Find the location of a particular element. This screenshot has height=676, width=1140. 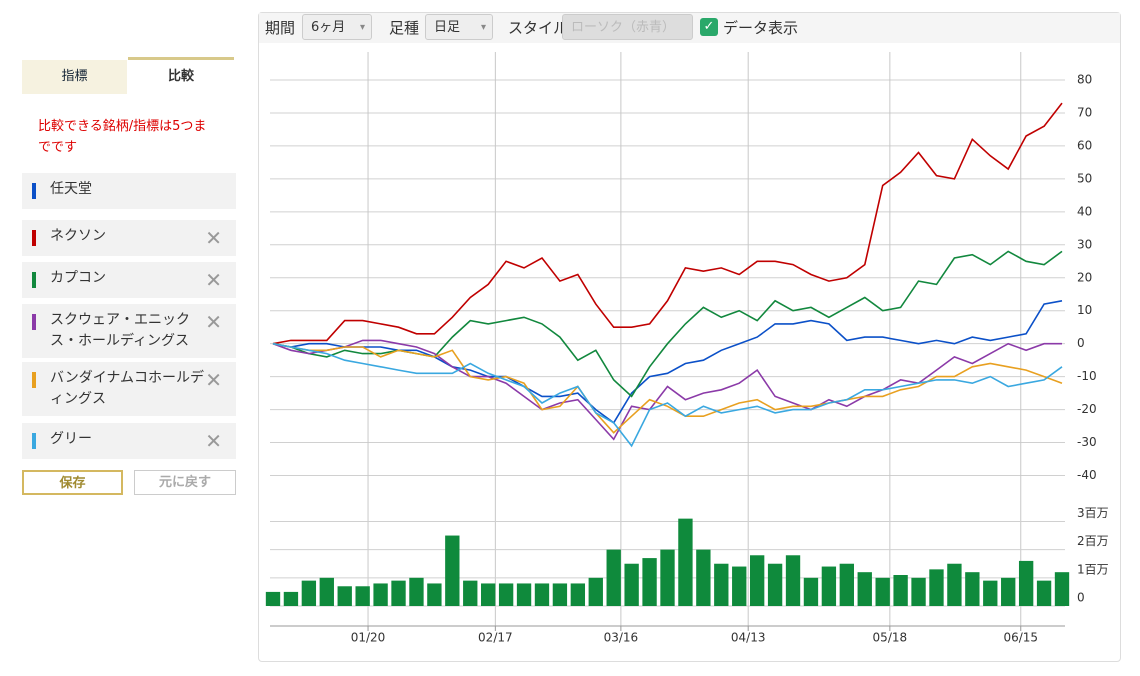

period-select: 6ヶ月 ▾ is located at coordinates (337, 27).